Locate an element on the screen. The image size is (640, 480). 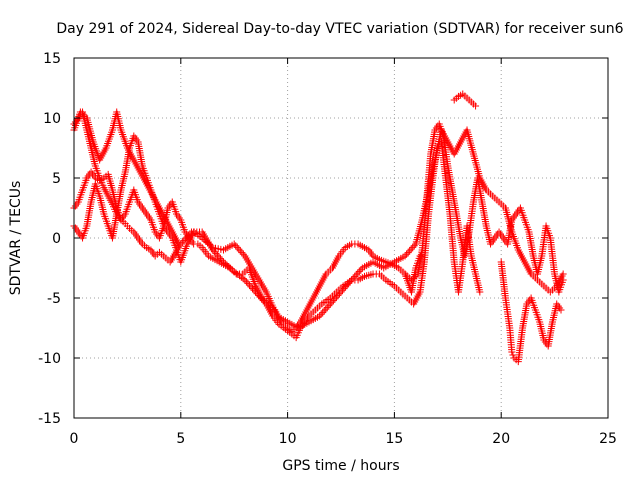
x-tick-label: 20 is located at coordinates (501, 439).